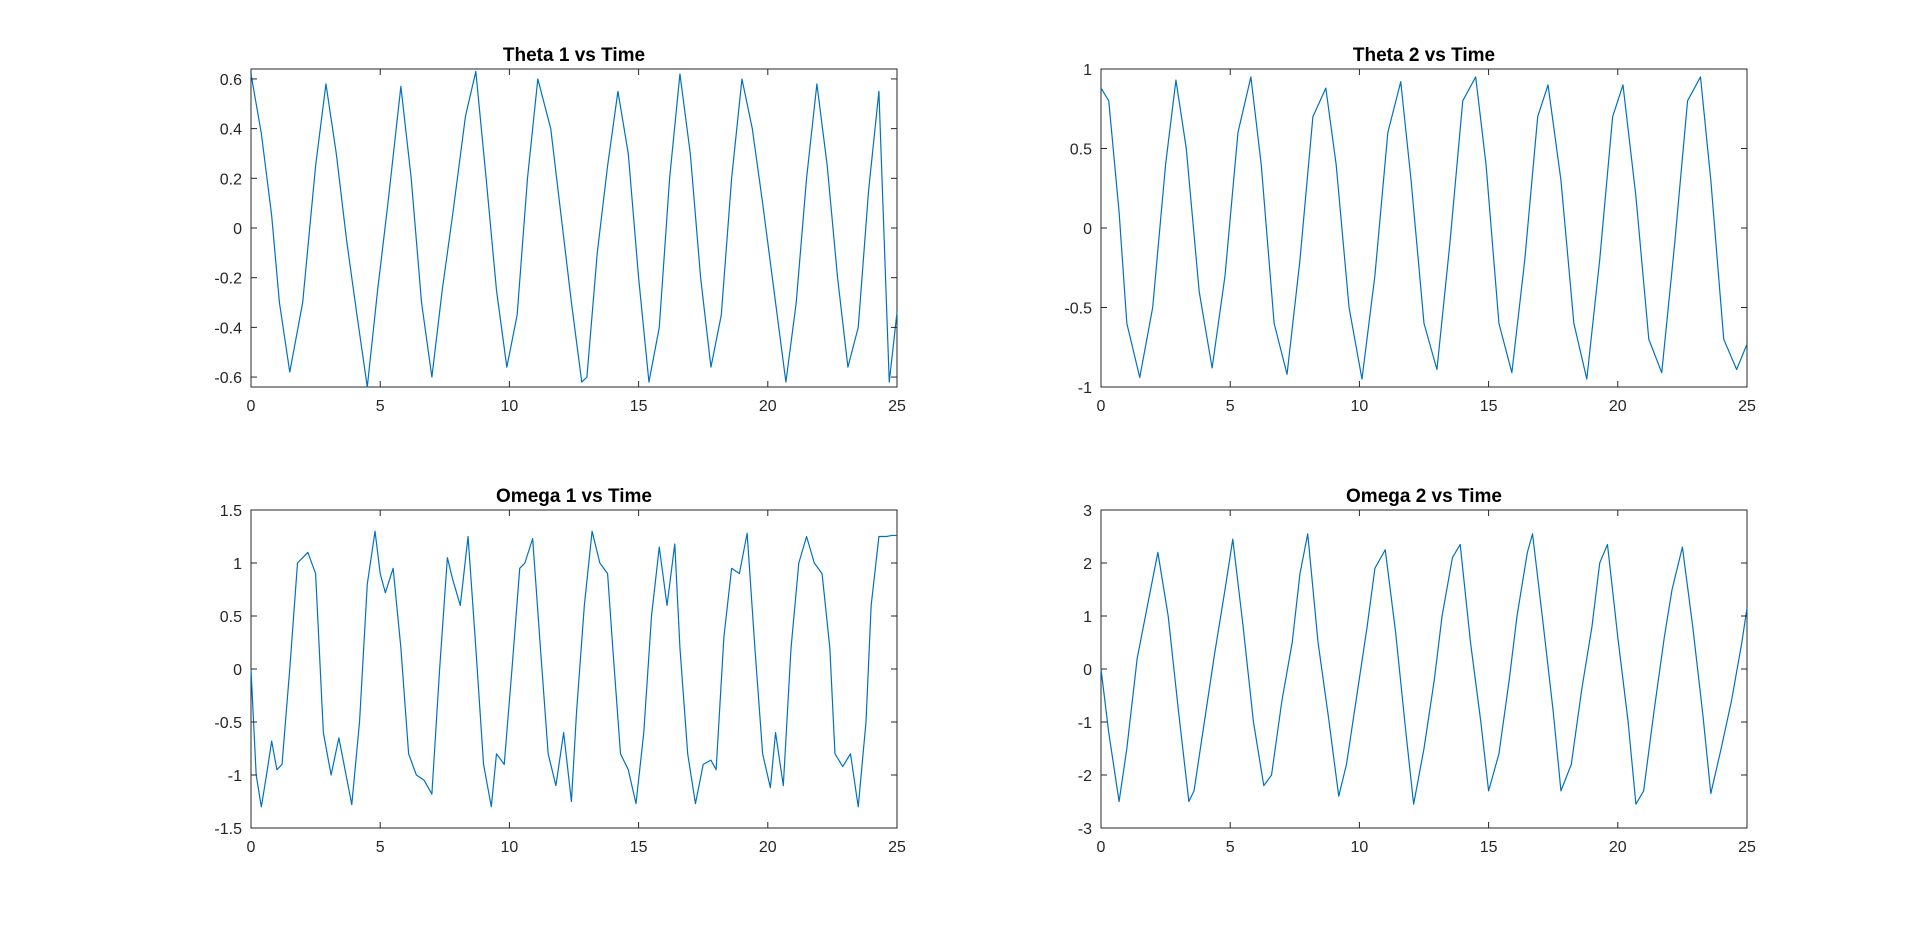  What do you see at coordinates (228, 279) in the screenshot?
I see `y-tick-label: -0.2` at bounding box center [228, 279].